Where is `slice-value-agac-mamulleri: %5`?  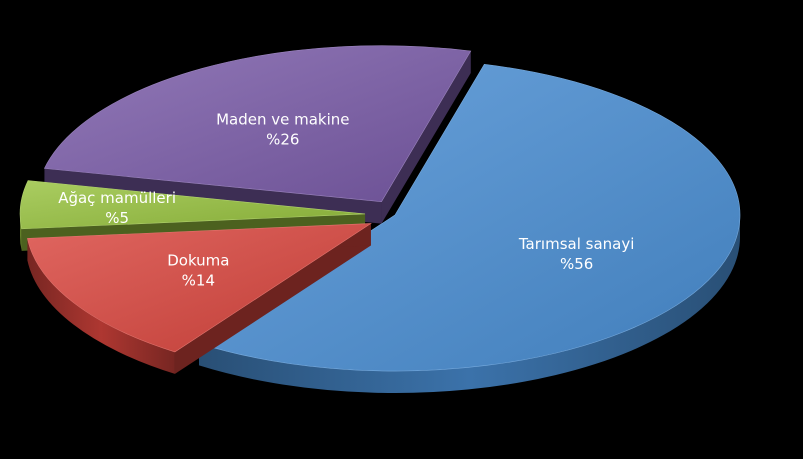 slice-value-agac-mamulleri: %5 is located at coordinates (117, 218).